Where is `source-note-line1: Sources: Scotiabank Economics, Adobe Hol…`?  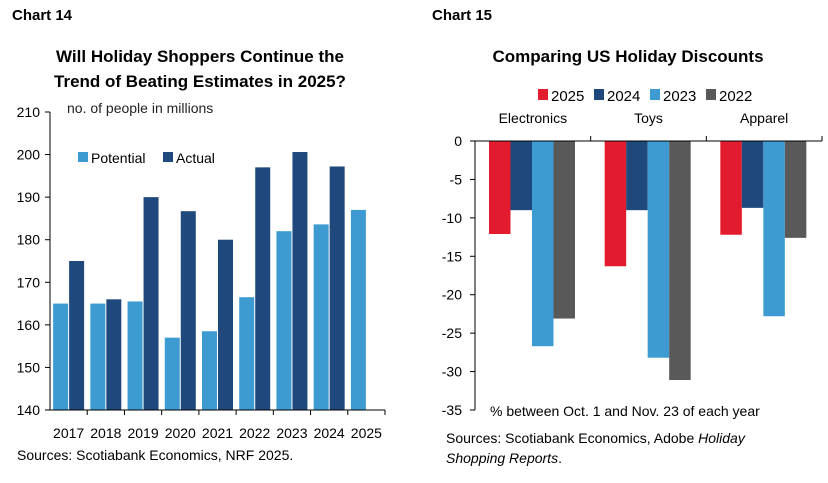 source-note-line1: Sources: Scotiabank Economics, Adobe Hol… is located at coordinates (596, 438).